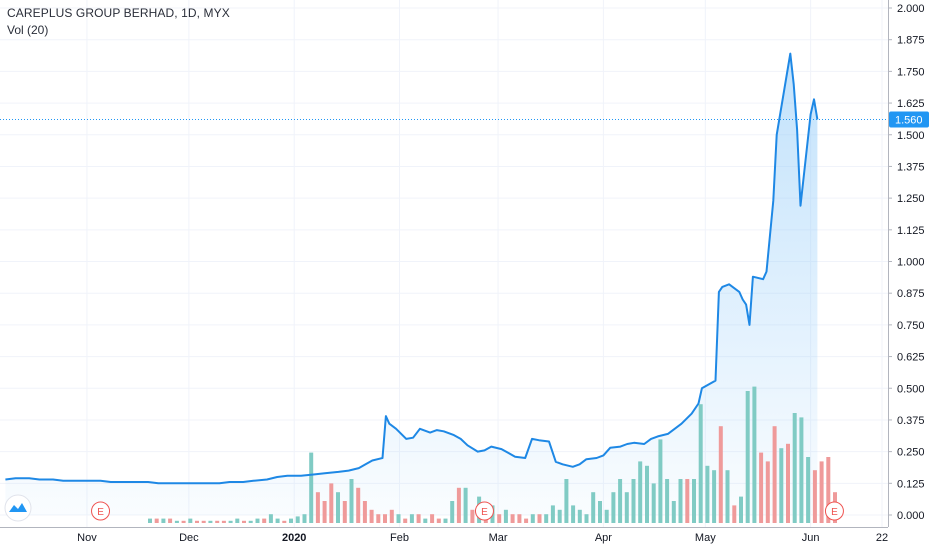  Describe the element at coordinates (911, 484) in the screenshot. I see `y-tick-label: 0.125` at that location.